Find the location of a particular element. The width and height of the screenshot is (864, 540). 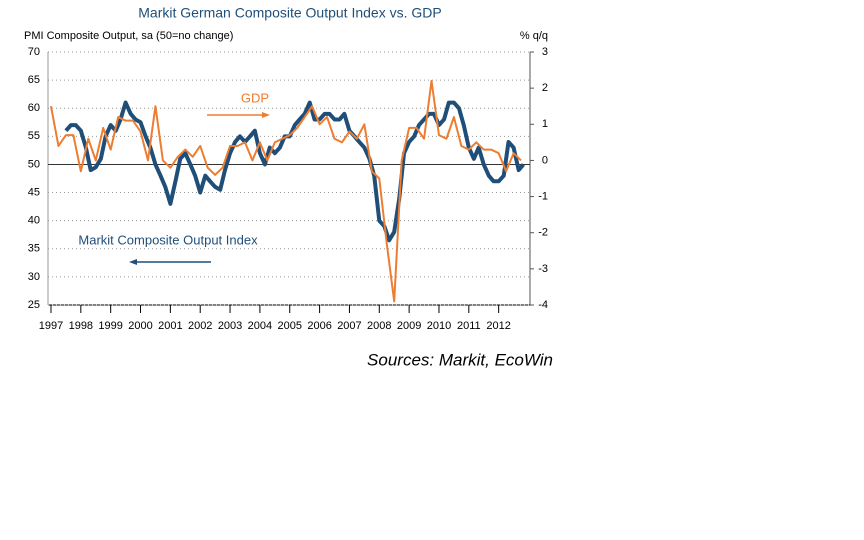

source: Sources: Markit, EcoWin is located at coordinates (460, 359).